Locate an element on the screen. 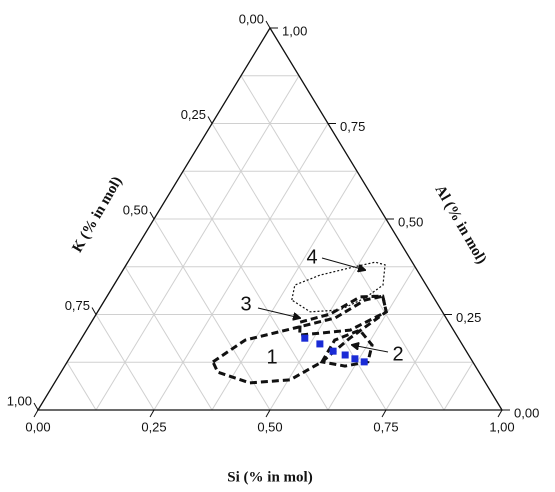 The height and width of the screenshot is (492, 555). left-tick-label: 0,50 is located at coordinates (135, 209).